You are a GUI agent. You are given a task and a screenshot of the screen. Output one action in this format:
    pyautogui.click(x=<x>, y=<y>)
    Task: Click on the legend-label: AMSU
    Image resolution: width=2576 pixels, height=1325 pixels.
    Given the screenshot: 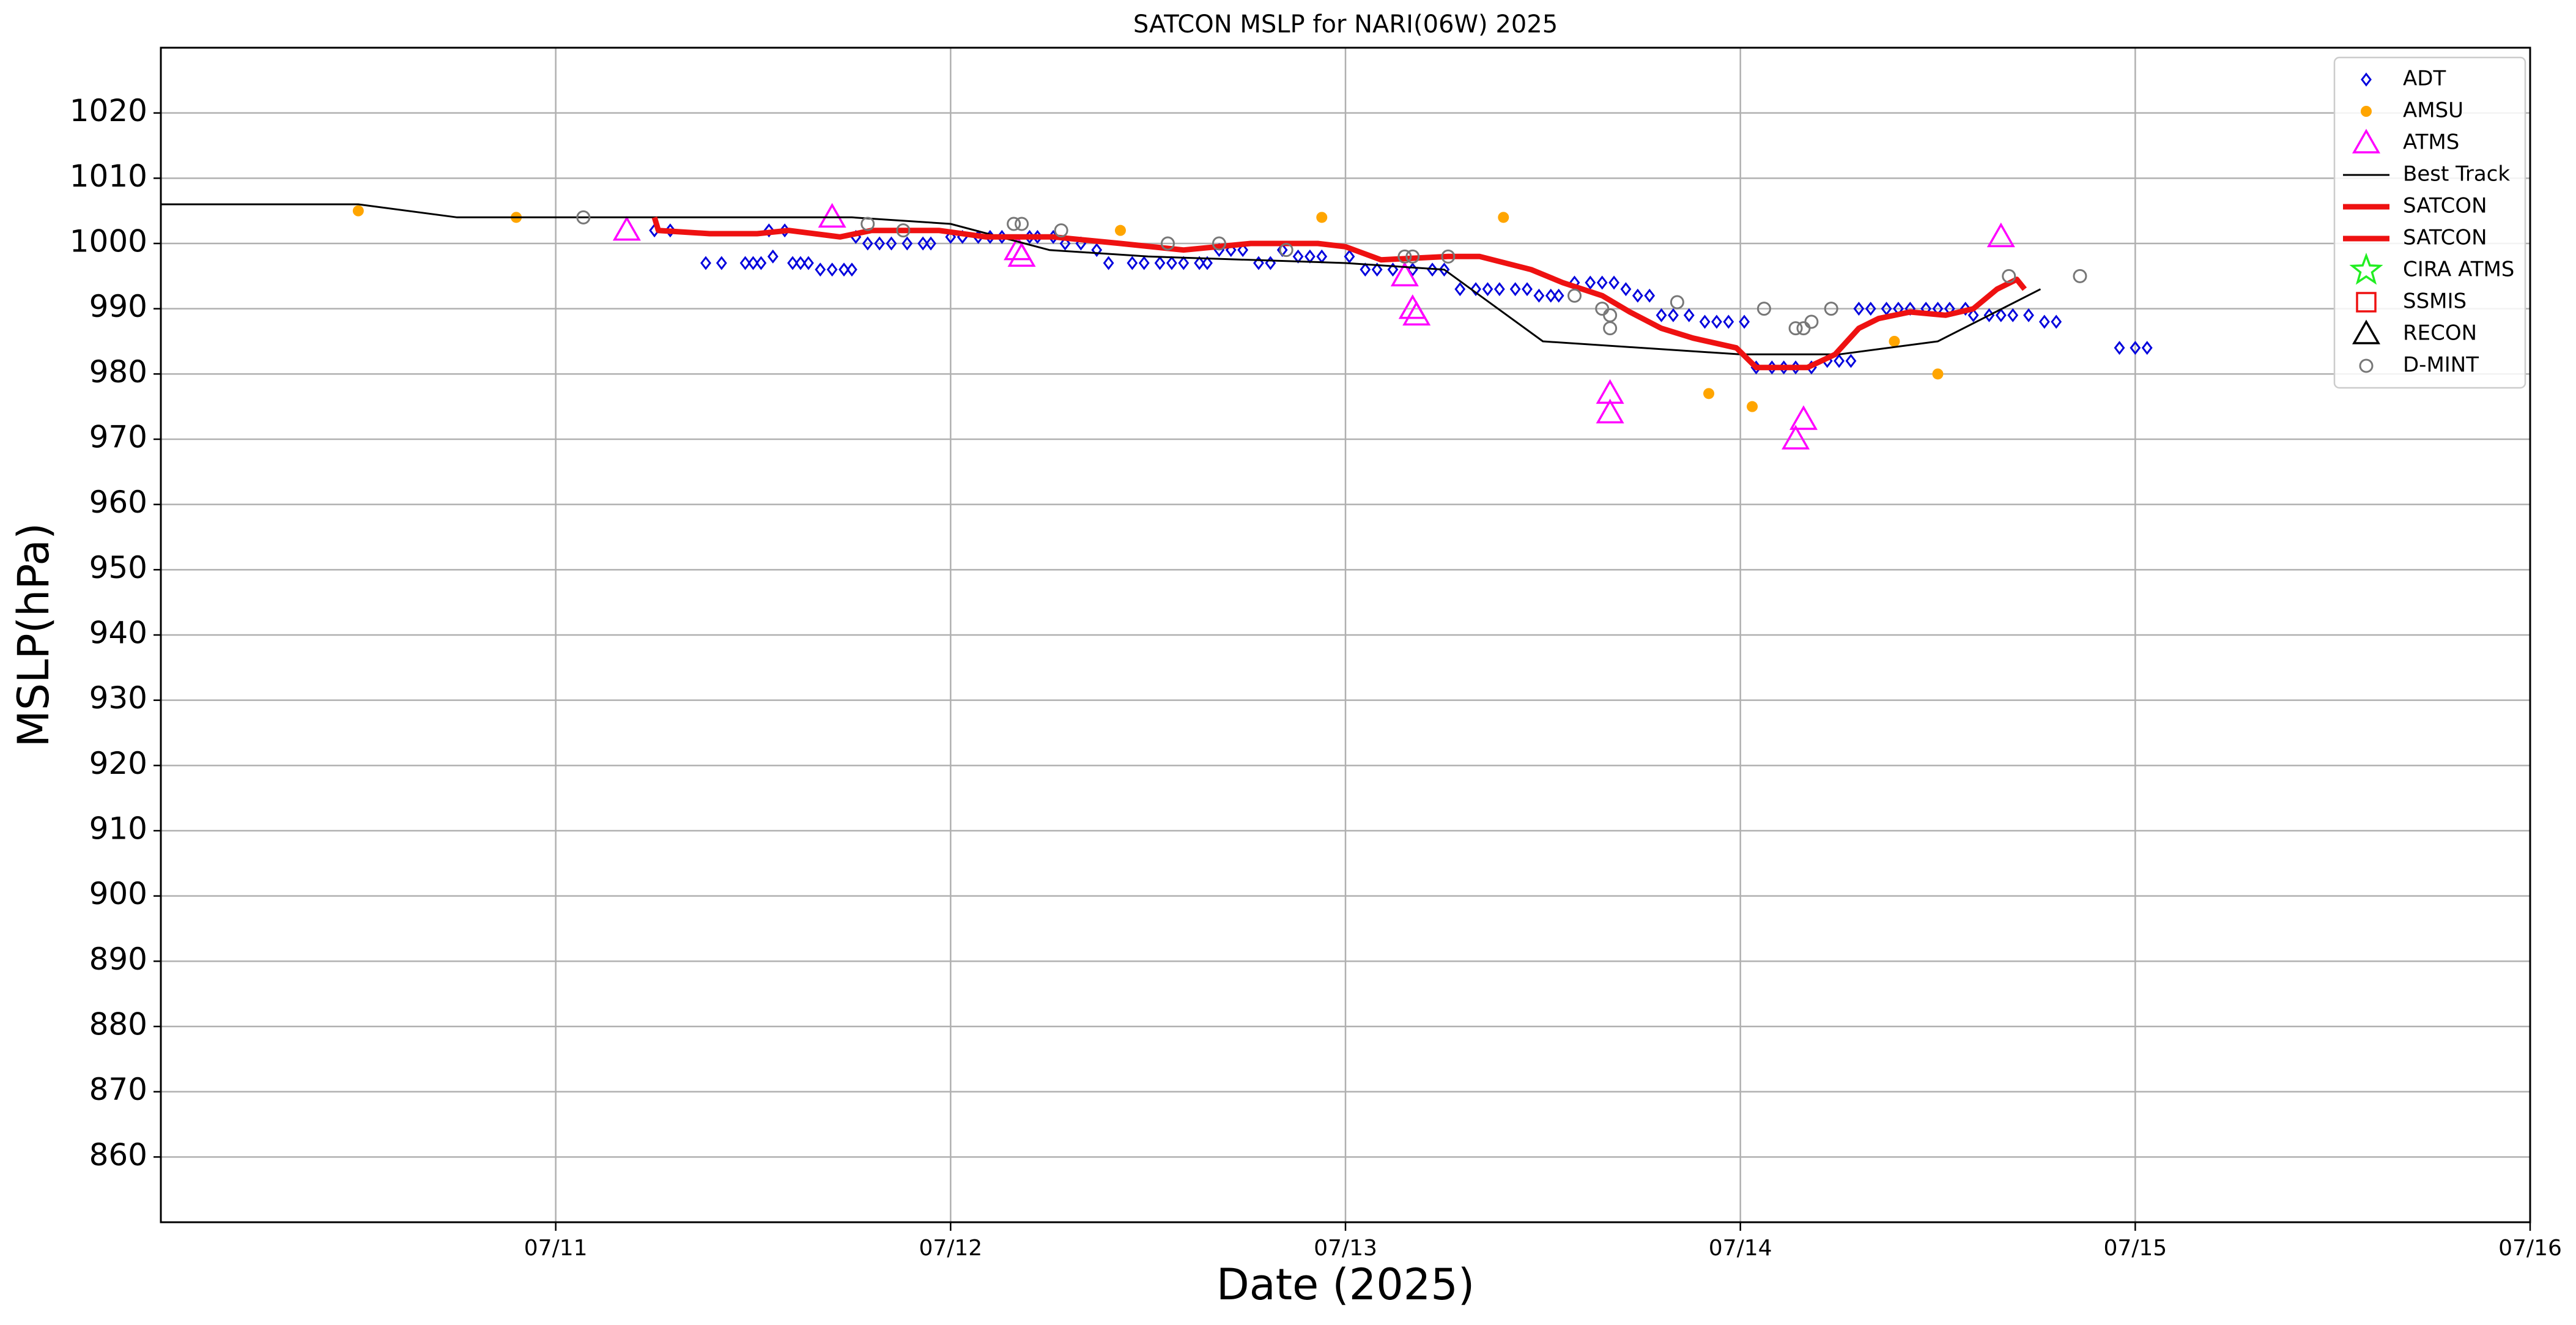 What is the action you would take?
    pyautogui.click(x=2433, y=111)
    